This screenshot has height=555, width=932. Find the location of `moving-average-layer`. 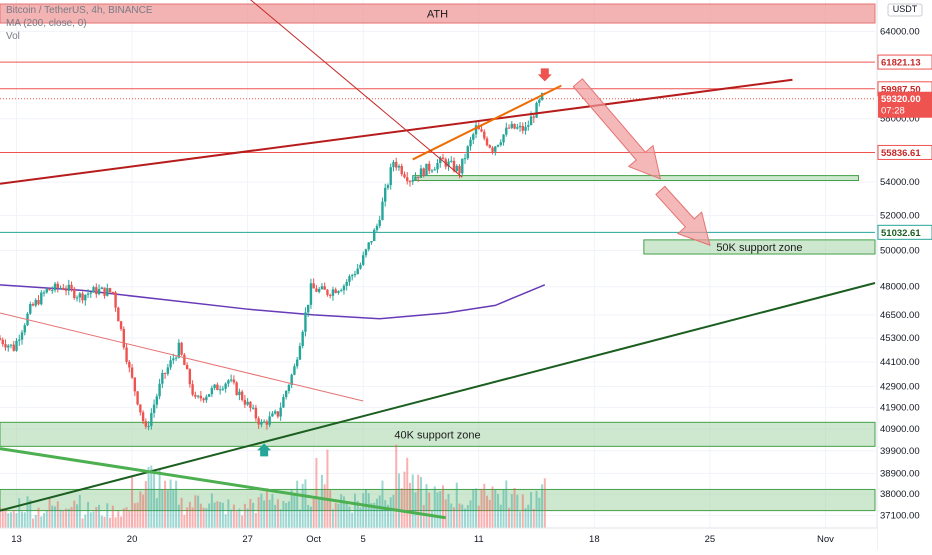

moving-average-layer is located at coordinates (273, 302).